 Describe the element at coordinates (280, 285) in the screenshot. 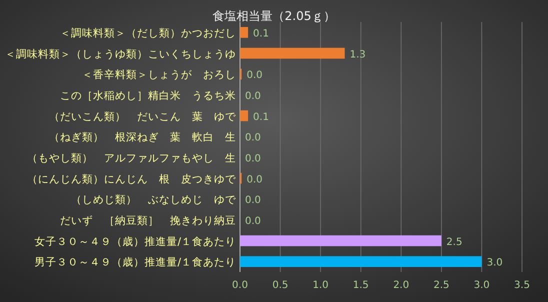

I see `x-tick-label: 0.5` at that location.